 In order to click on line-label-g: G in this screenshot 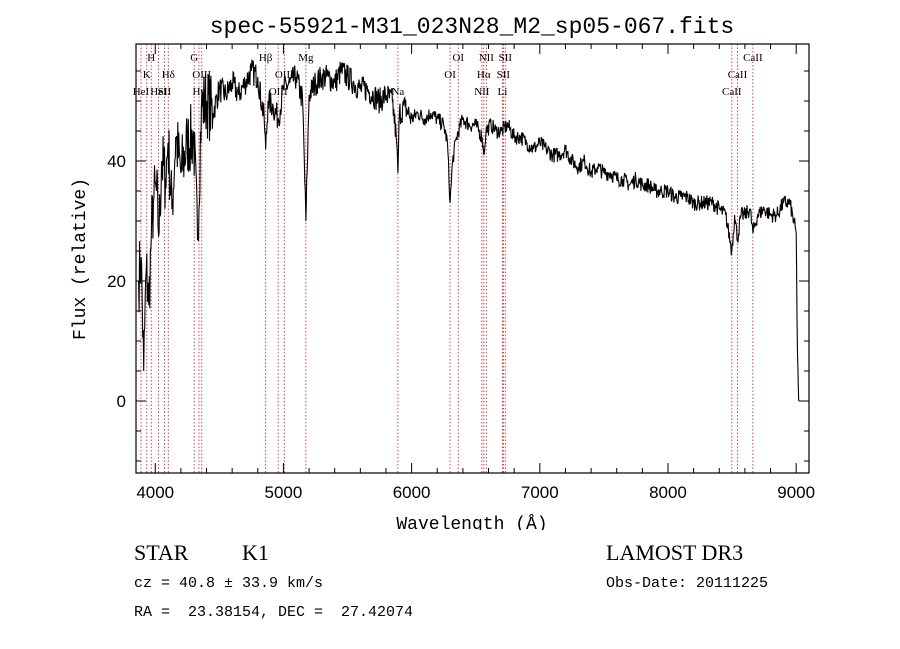, I will do `click(194, 58)`.